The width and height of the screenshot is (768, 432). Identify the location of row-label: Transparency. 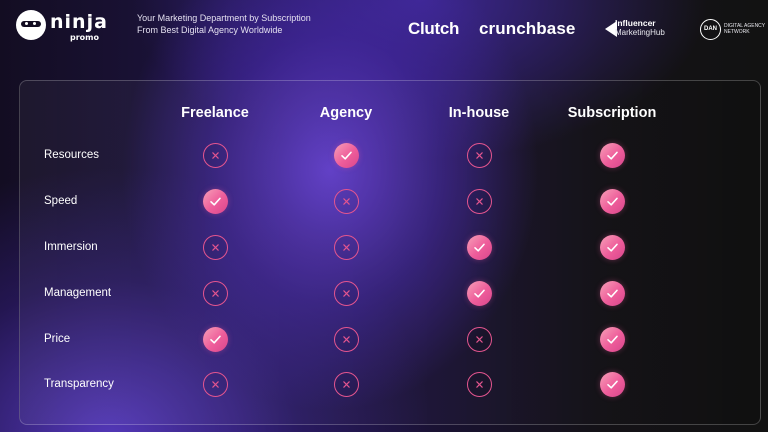
(79, 384).